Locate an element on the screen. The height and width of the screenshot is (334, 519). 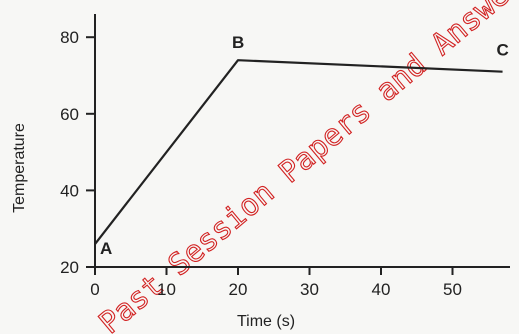
x-tick-label-40: 40 is located at coordinates (381, 289).